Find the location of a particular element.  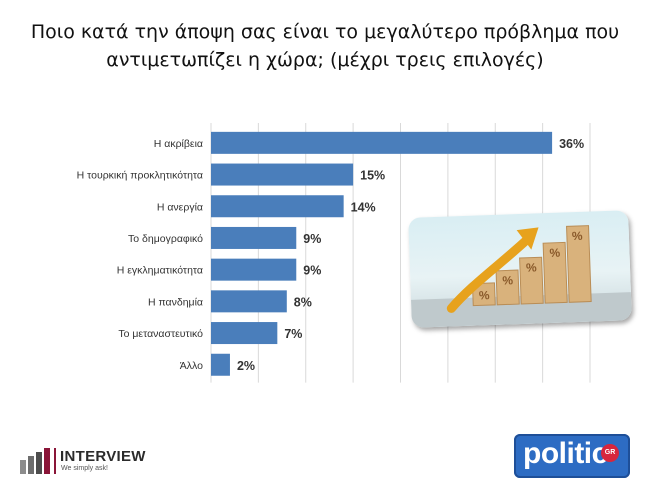

category-label: Η ανεργία is located at coordinates (180, 207).